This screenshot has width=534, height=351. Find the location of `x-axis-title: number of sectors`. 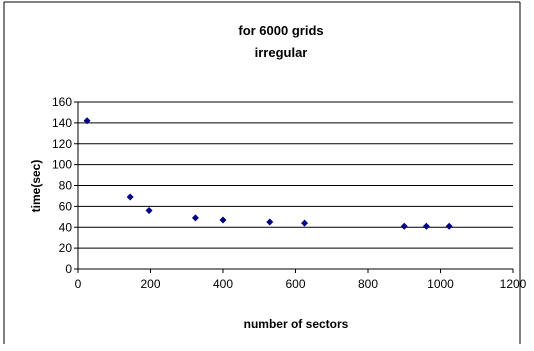

x-axis-title: number of sectors is located at coordinates (296, 324).